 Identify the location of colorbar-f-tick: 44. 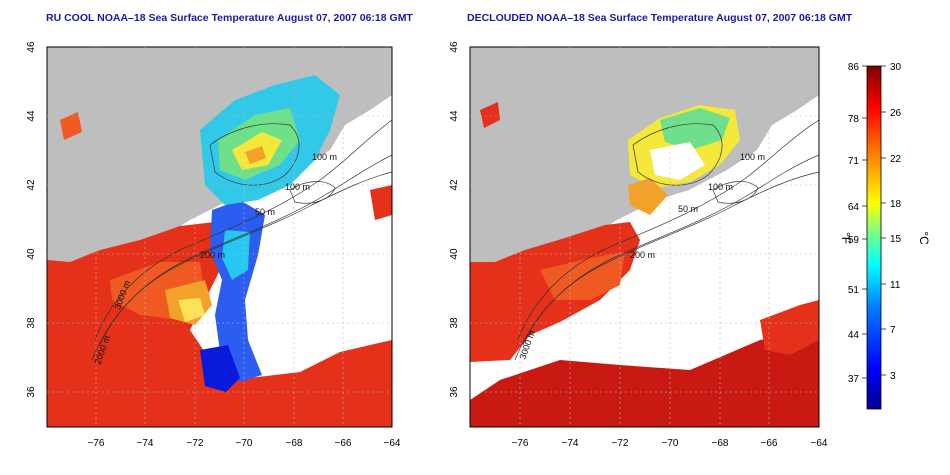
(854, 335).